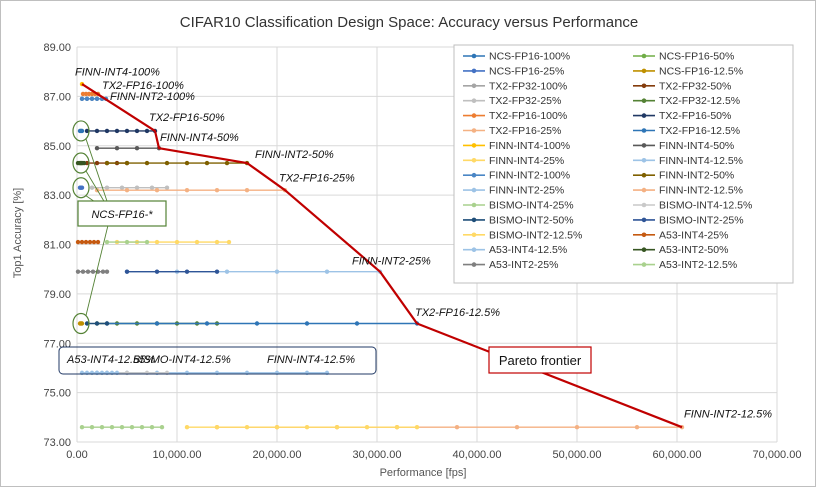  Describe the element at coordinates (577, 455) in the screenshot. I see `x-tick-label: 50,000.00` at that location.